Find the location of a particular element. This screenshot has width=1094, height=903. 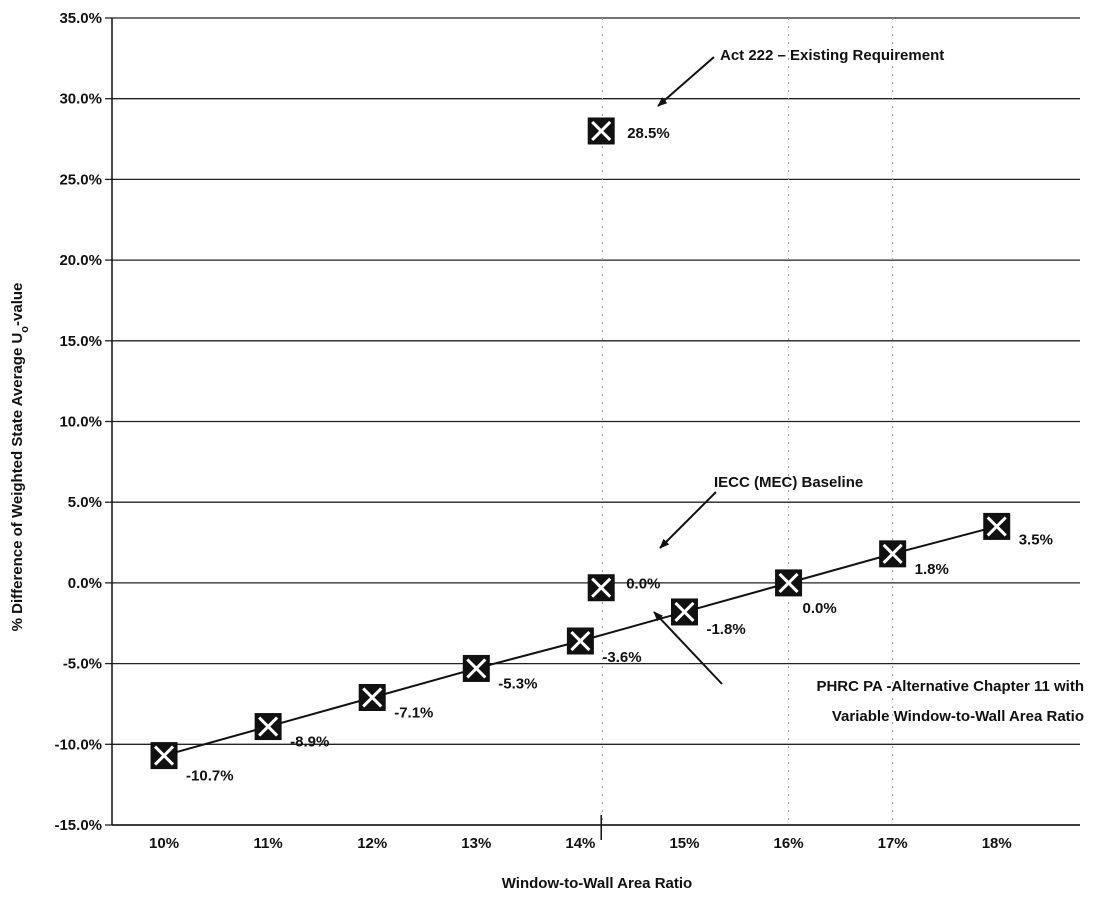

annotation-text: Act 222 – Existing Requirement is located at coordinates (832, 55).